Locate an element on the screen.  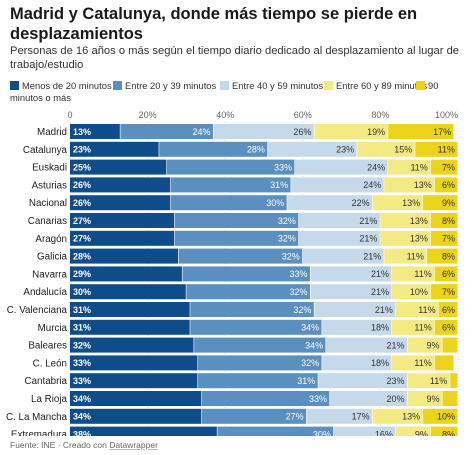
x-tick-label: 80% is located at coordinates (380, 115).